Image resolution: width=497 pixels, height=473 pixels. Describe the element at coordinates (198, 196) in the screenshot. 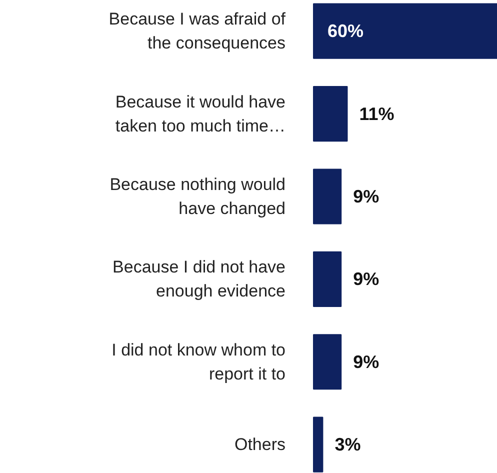

I see `y-tick-label: Because nothing would have changed` at that location.